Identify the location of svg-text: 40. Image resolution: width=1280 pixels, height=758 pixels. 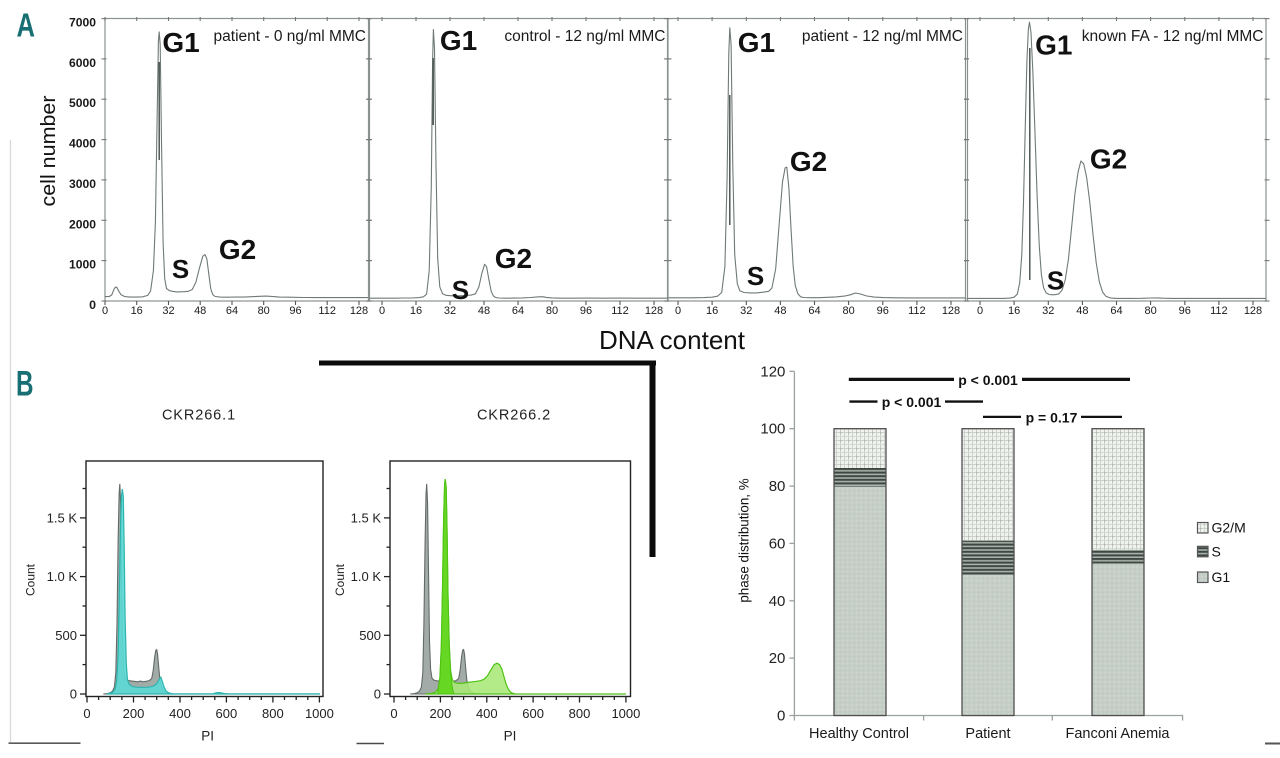
(777, 601).